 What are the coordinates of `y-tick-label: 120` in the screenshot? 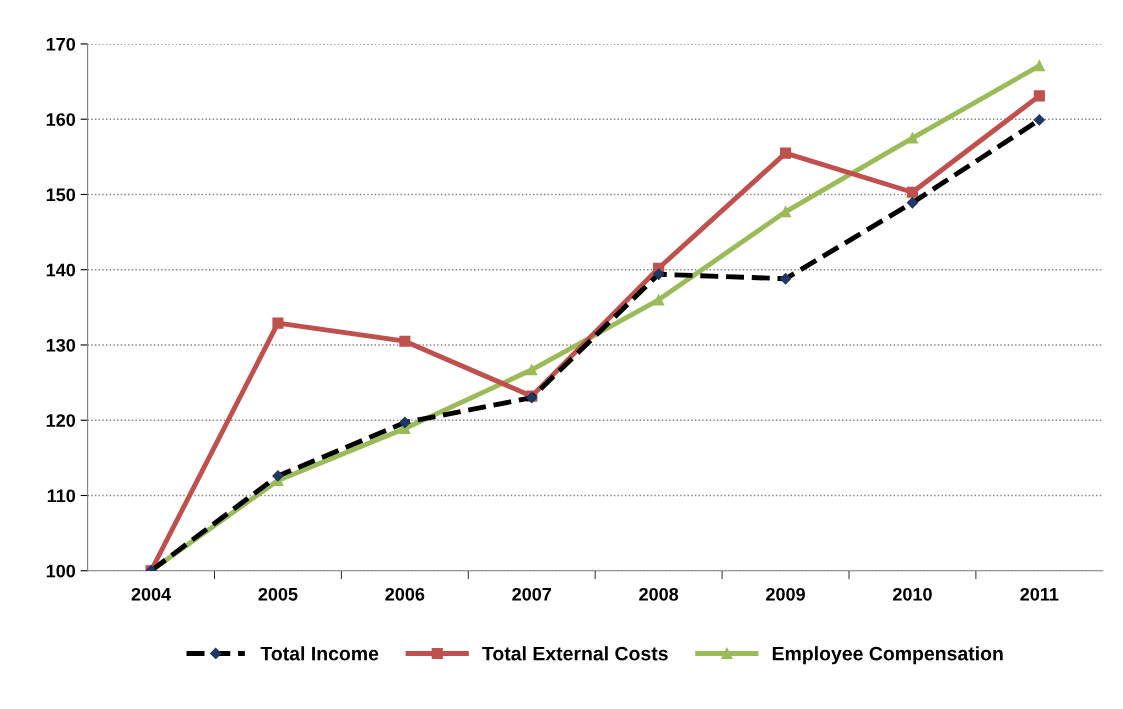 It's located at (61, 420).